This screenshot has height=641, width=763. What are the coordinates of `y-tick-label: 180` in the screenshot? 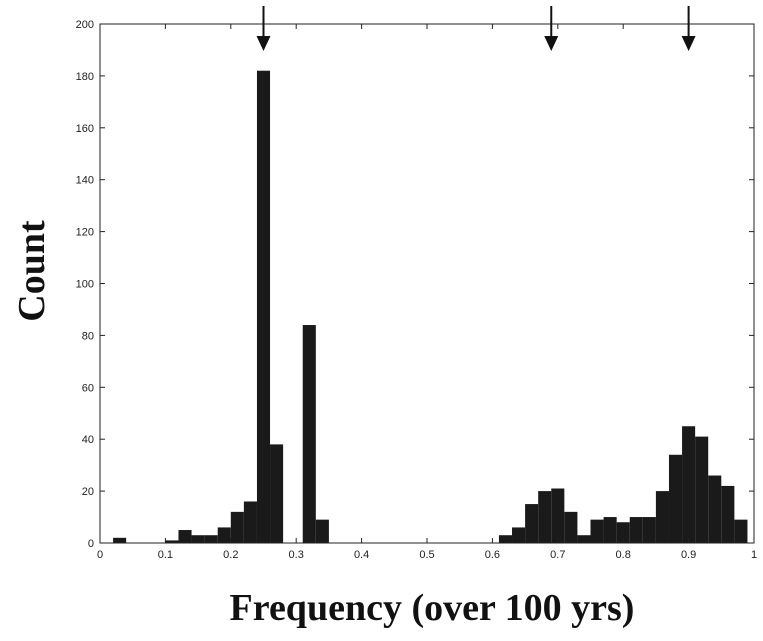 It's located at (85, 77).